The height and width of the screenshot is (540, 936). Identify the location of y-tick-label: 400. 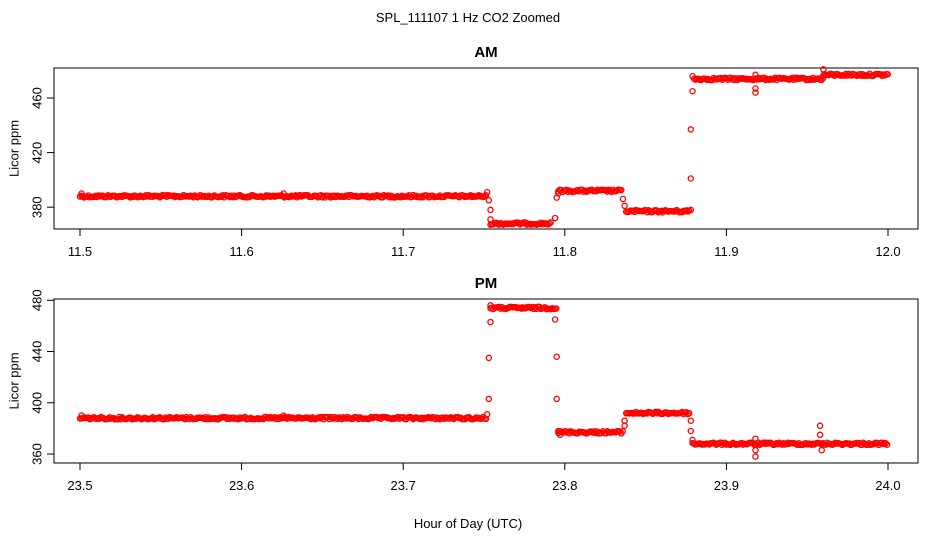
(37, 403).